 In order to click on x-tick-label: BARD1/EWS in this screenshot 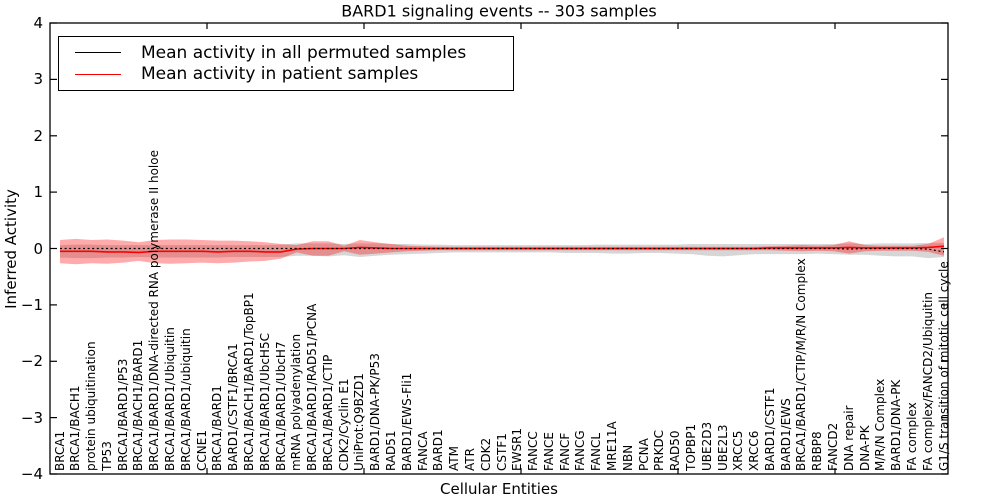, I will do `click(785, 434)`.